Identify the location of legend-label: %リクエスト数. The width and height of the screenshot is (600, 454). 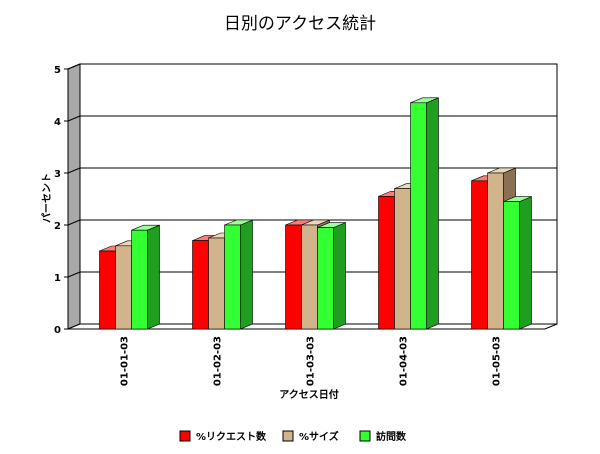
(231, 436).